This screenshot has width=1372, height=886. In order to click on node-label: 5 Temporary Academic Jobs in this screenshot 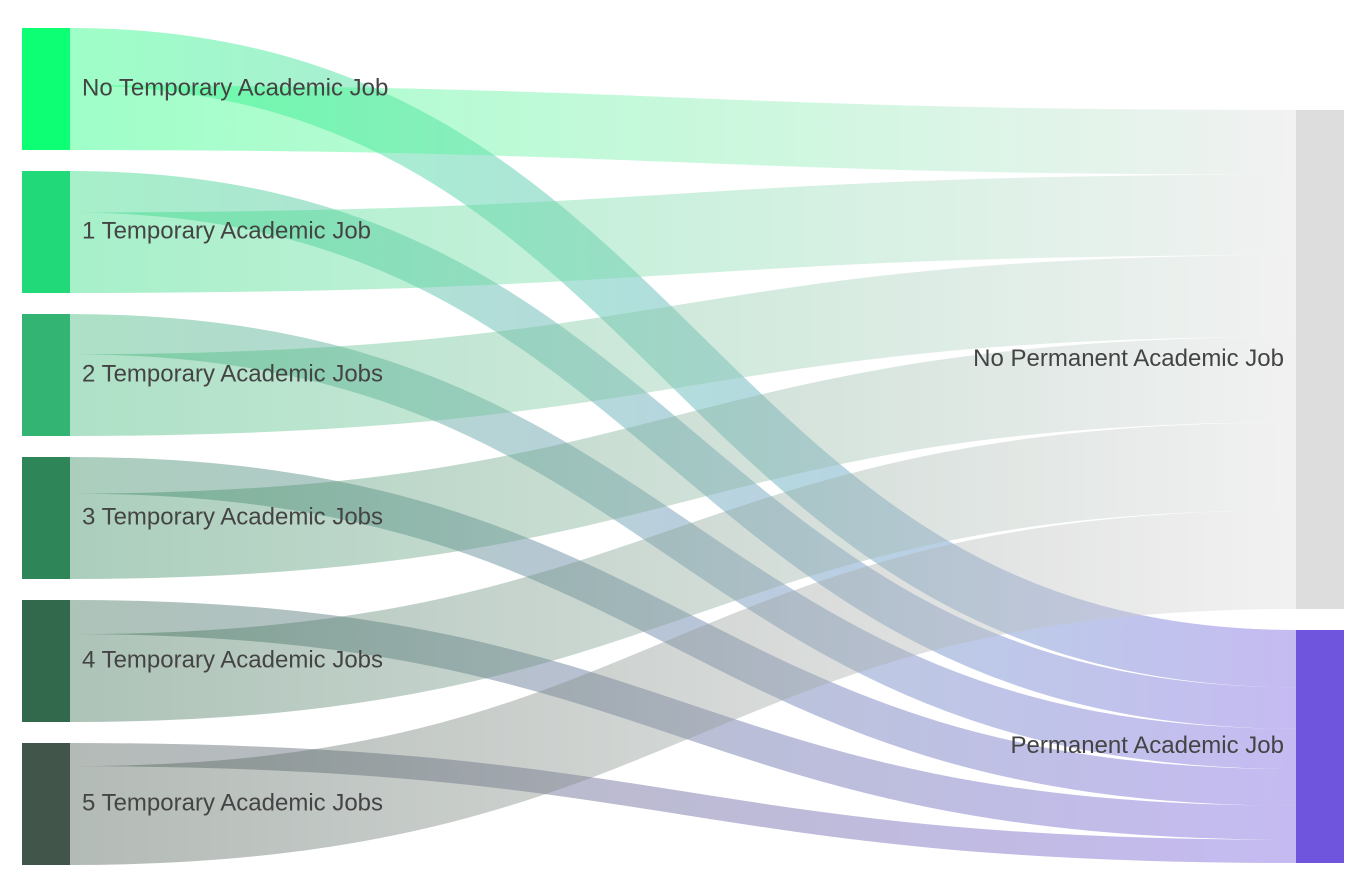, I will do `click(232, 802)`.